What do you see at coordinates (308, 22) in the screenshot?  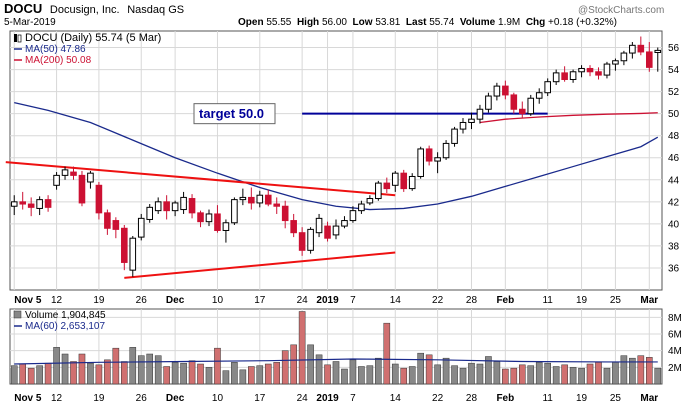 I see `high-label: High` at bounding box center [308, 22].